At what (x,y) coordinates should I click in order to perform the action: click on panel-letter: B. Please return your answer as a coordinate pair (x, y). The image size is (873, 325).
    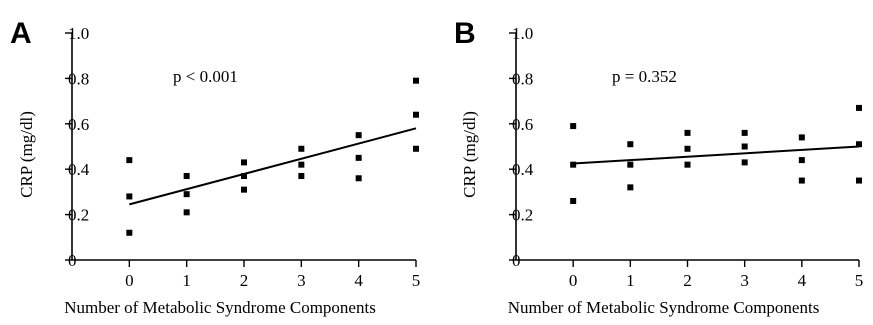
    Looking at the image, I should click on (465, 33).